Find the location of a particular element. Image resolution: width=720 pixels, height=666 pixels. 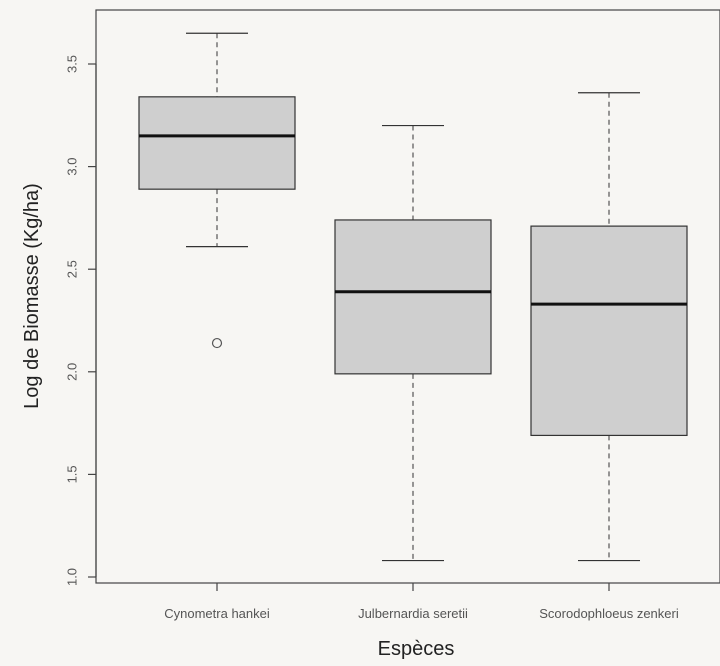

y-tick-label: 2.0 is located at coordinates (71, 372).